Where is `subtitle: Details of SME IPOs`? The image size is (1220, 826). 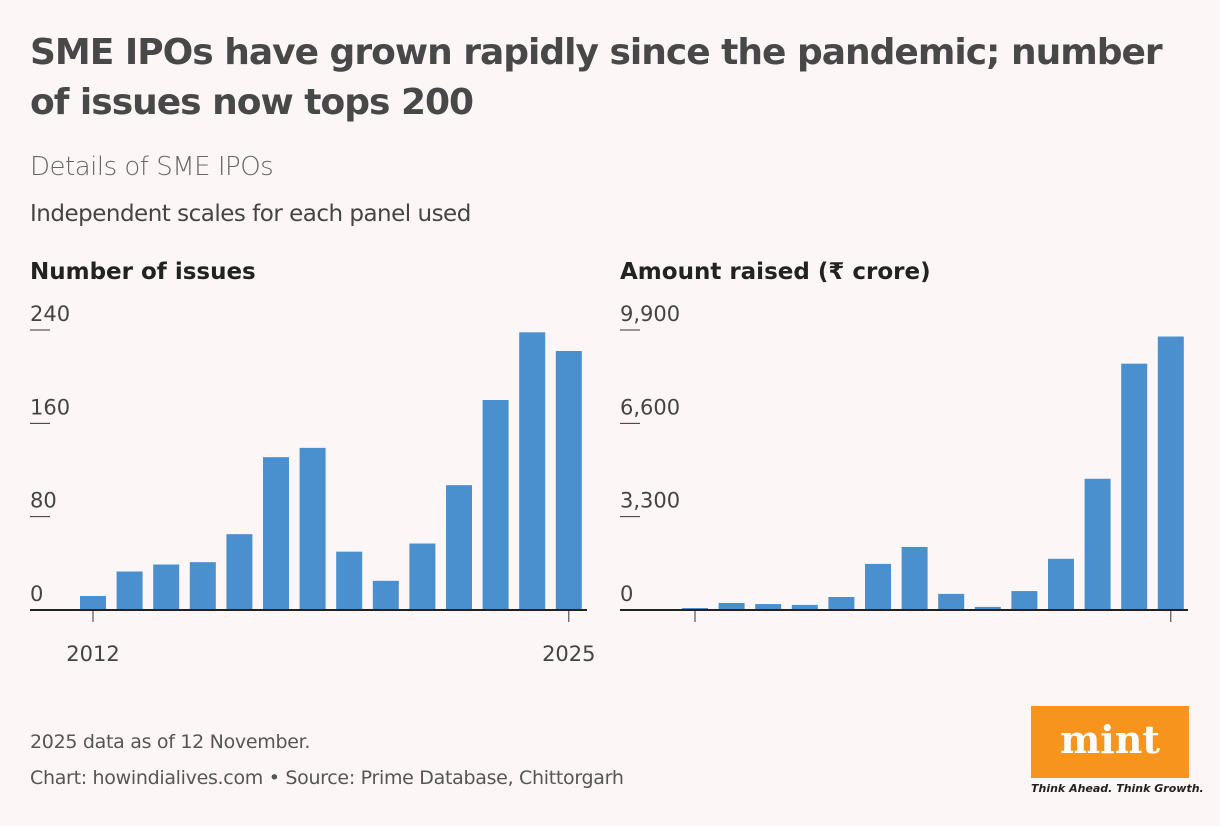
subtitle: Details of SME IPOs is located at coordinates (152, 167).